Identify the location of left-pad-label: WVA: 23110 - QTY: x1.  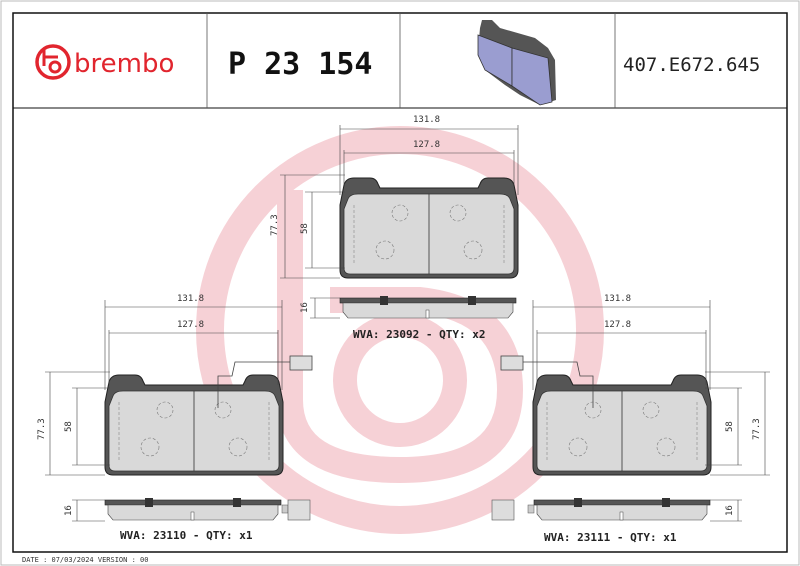
(186, 535).